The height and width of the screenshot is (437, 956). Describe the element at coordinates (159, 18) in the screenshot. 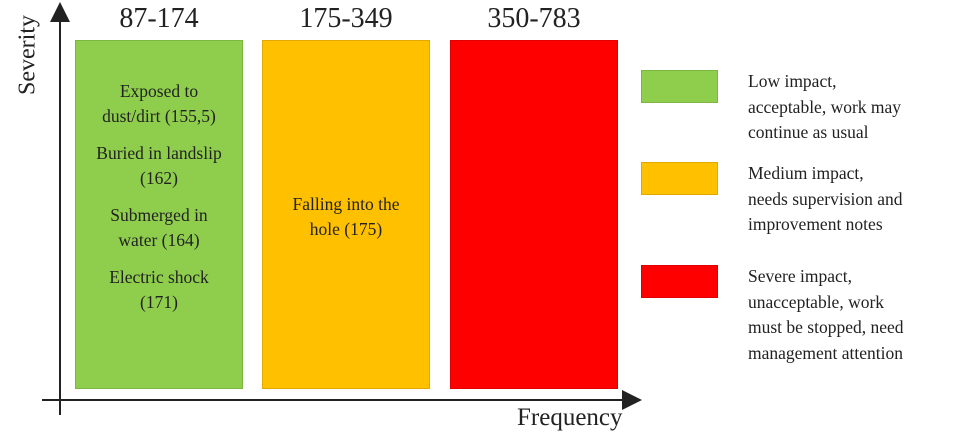

I see `range-label-low: 87-174` at that location.